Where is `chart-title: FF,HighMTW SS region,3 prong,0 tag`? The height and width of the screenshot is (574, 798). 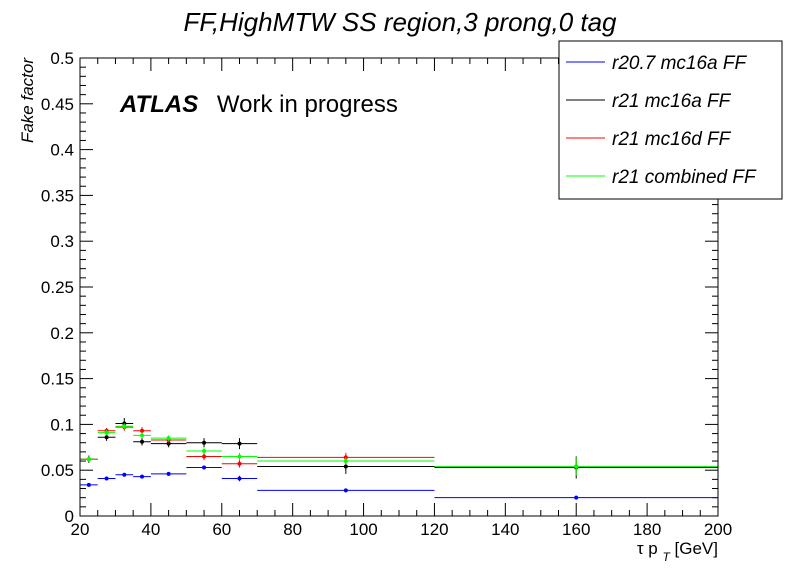 chart-title: FF,HighMTW SS region,3 prong,0 tag is located at coordinates (400, 22).